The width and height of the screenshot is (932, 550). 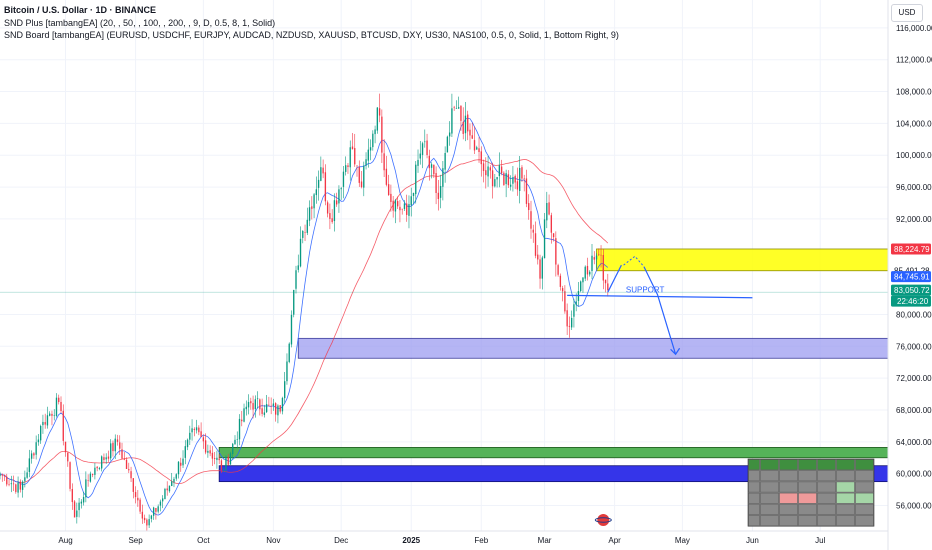 I want to click on y-tick-label: 100,000.00, so click(x=914, y=155).